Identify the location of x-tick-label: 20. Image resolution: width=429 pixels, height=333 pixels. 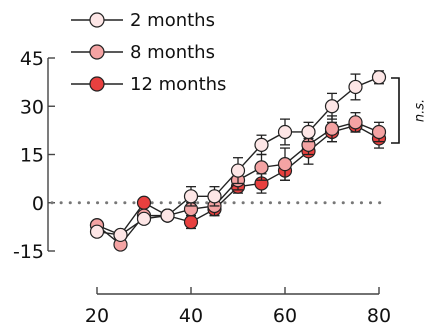
(97, 316).